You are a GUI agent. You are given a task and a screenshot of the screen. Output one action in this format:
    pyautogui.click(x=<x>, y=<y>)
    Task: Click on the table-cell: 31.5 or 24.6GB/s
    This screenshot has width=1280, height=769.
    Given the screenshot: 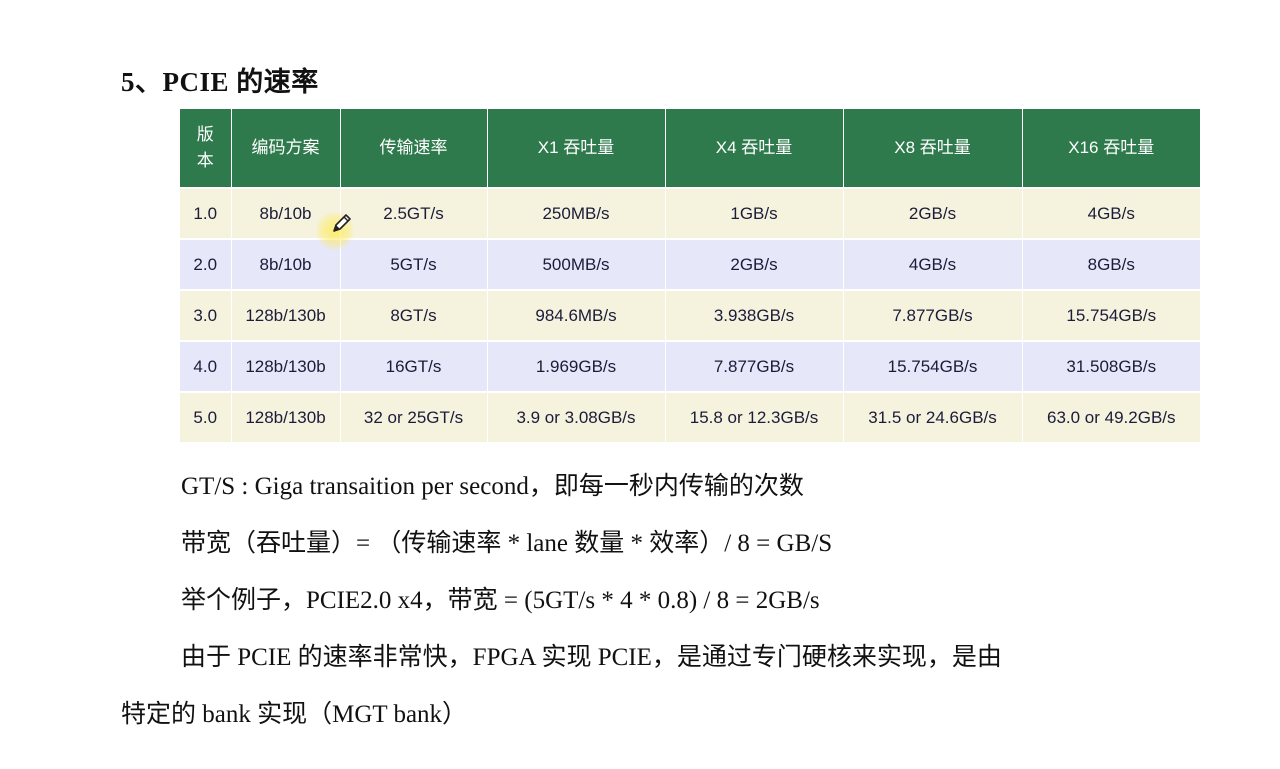 What is the action you would take?
    pyautogui.click(x=933, y=418)
    